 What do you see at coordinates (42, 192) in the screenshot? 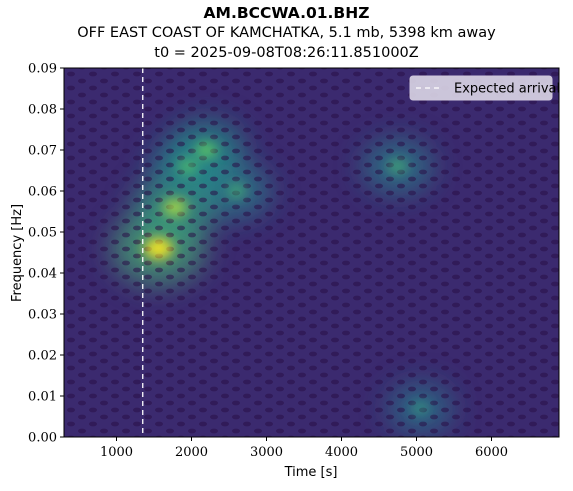
I see `y-tick-label: 0.06` at bounding box center [42, 192].